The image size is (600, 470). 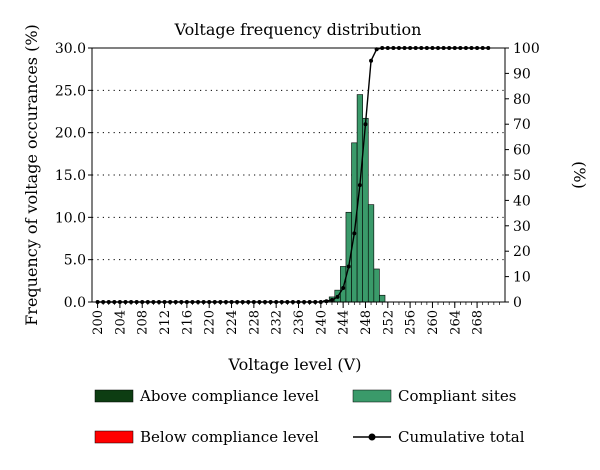 What do you see at coordinates (522, 252) in the screenshot?
I see `y2-tick-label: 20` at bounding box center [522, 252].